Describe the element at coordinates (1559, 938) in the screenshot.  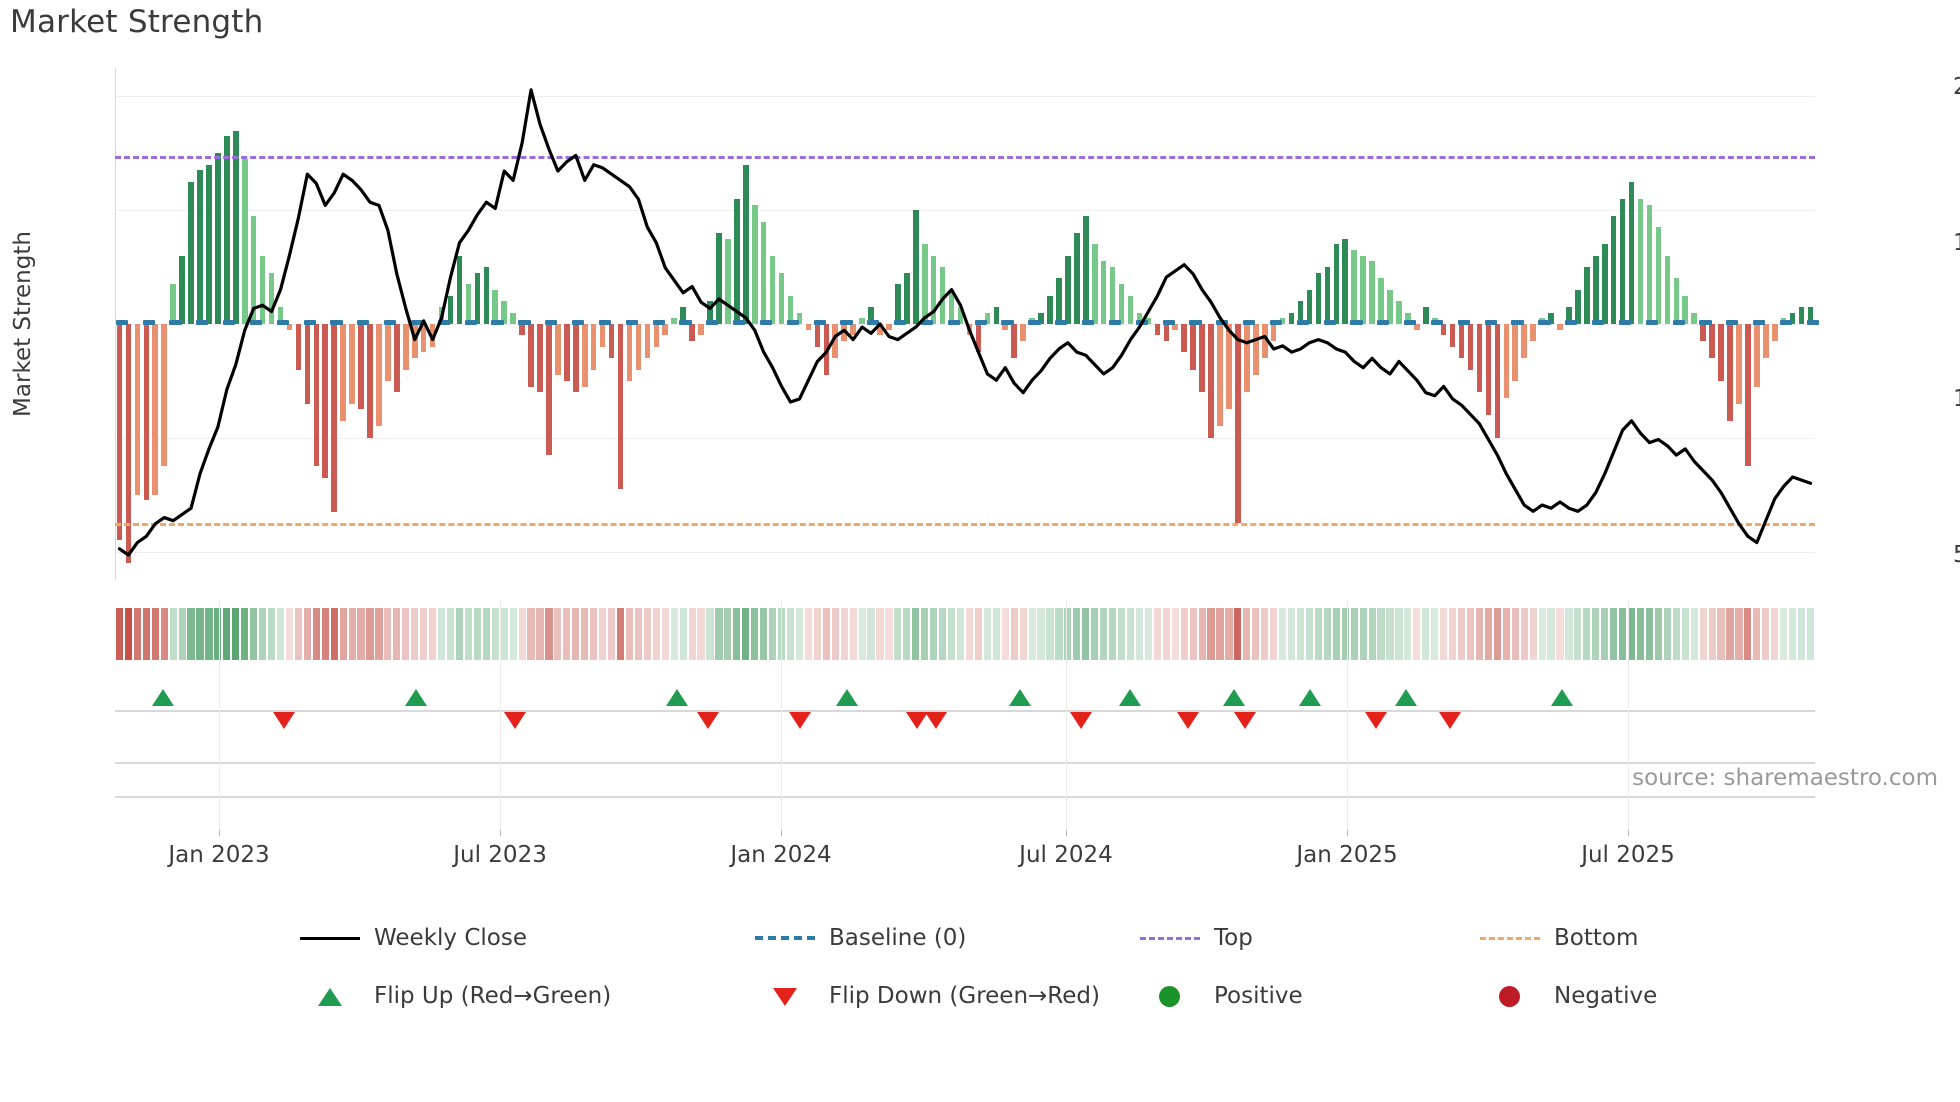
I see `legend-item-bottom: Bottom` at that location.